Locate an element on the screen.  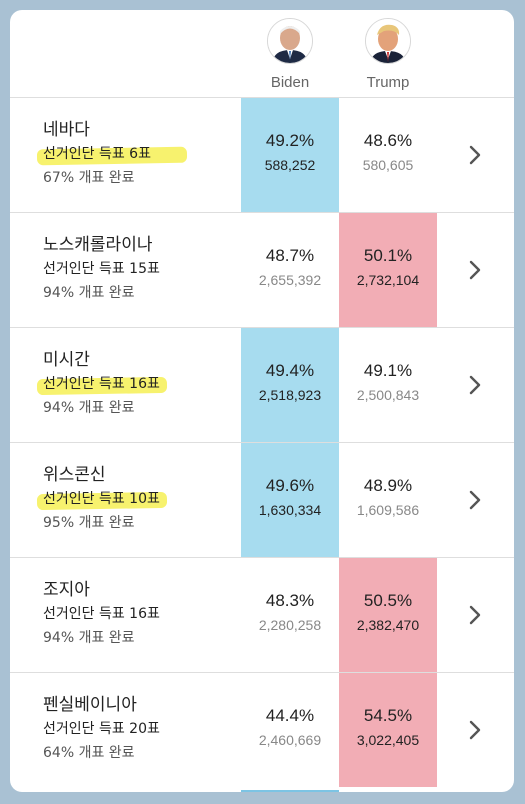
biden-result-cell: 49.6% 1,630,334 is located at coordinates (290, 500).